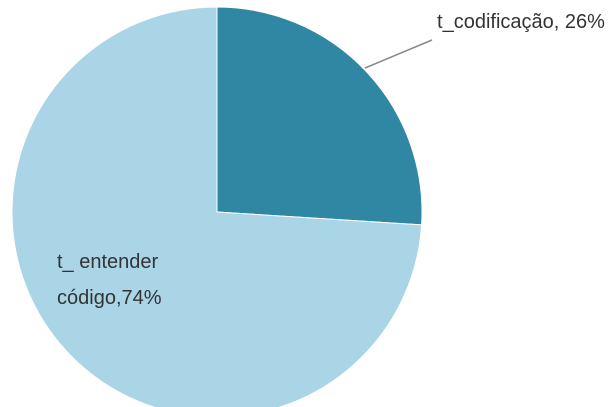  I want to click on slice-label: t_ entender código74%, so click(132, 280).